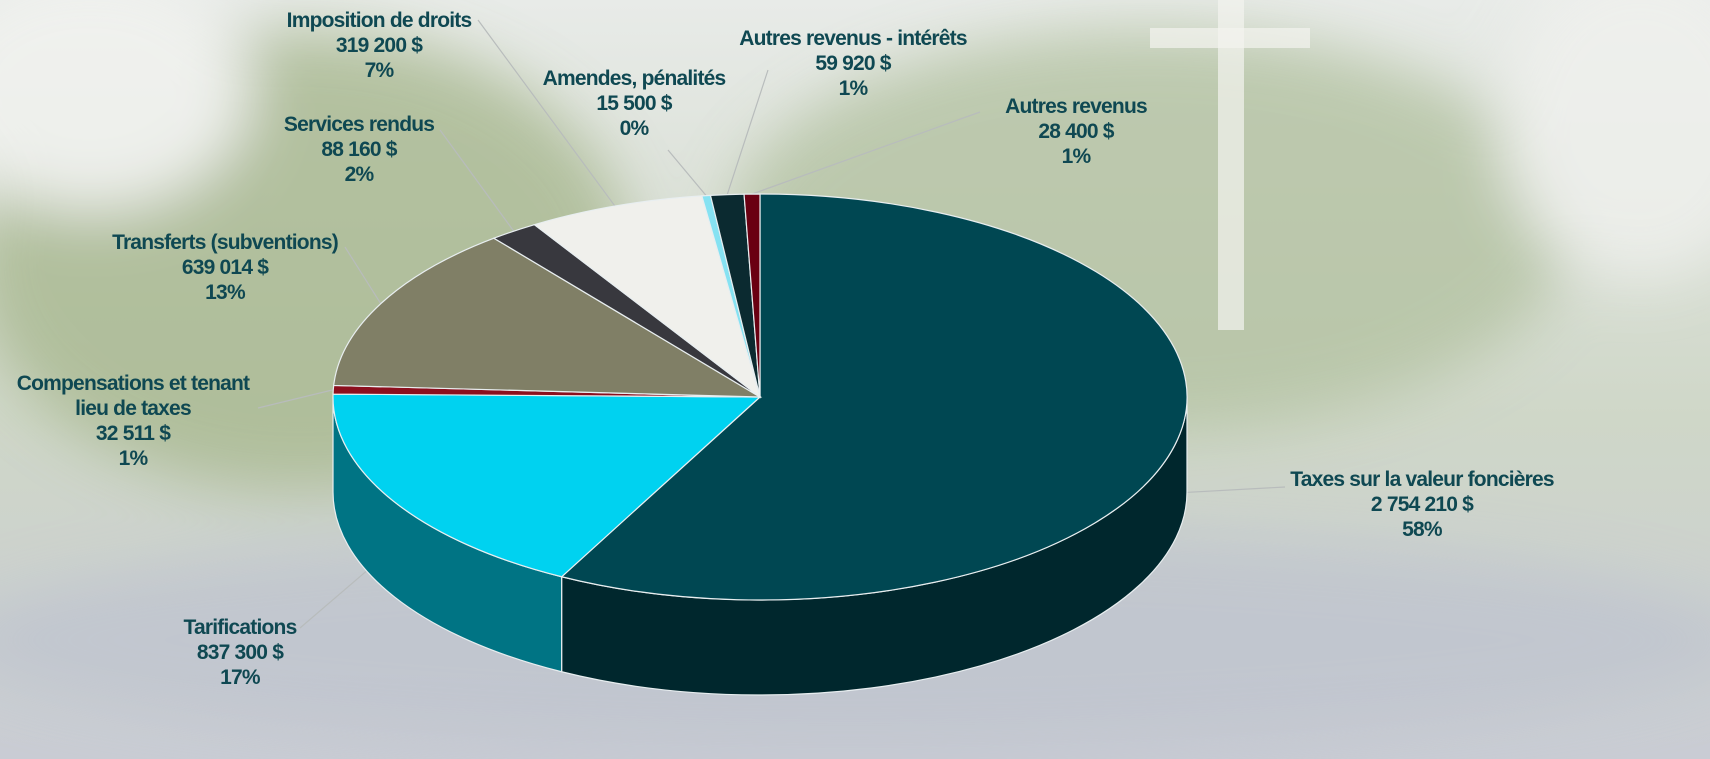 This screenshot has height=759, width=1710. I want to click on slice-name: Services rendus, so click(359, 124).